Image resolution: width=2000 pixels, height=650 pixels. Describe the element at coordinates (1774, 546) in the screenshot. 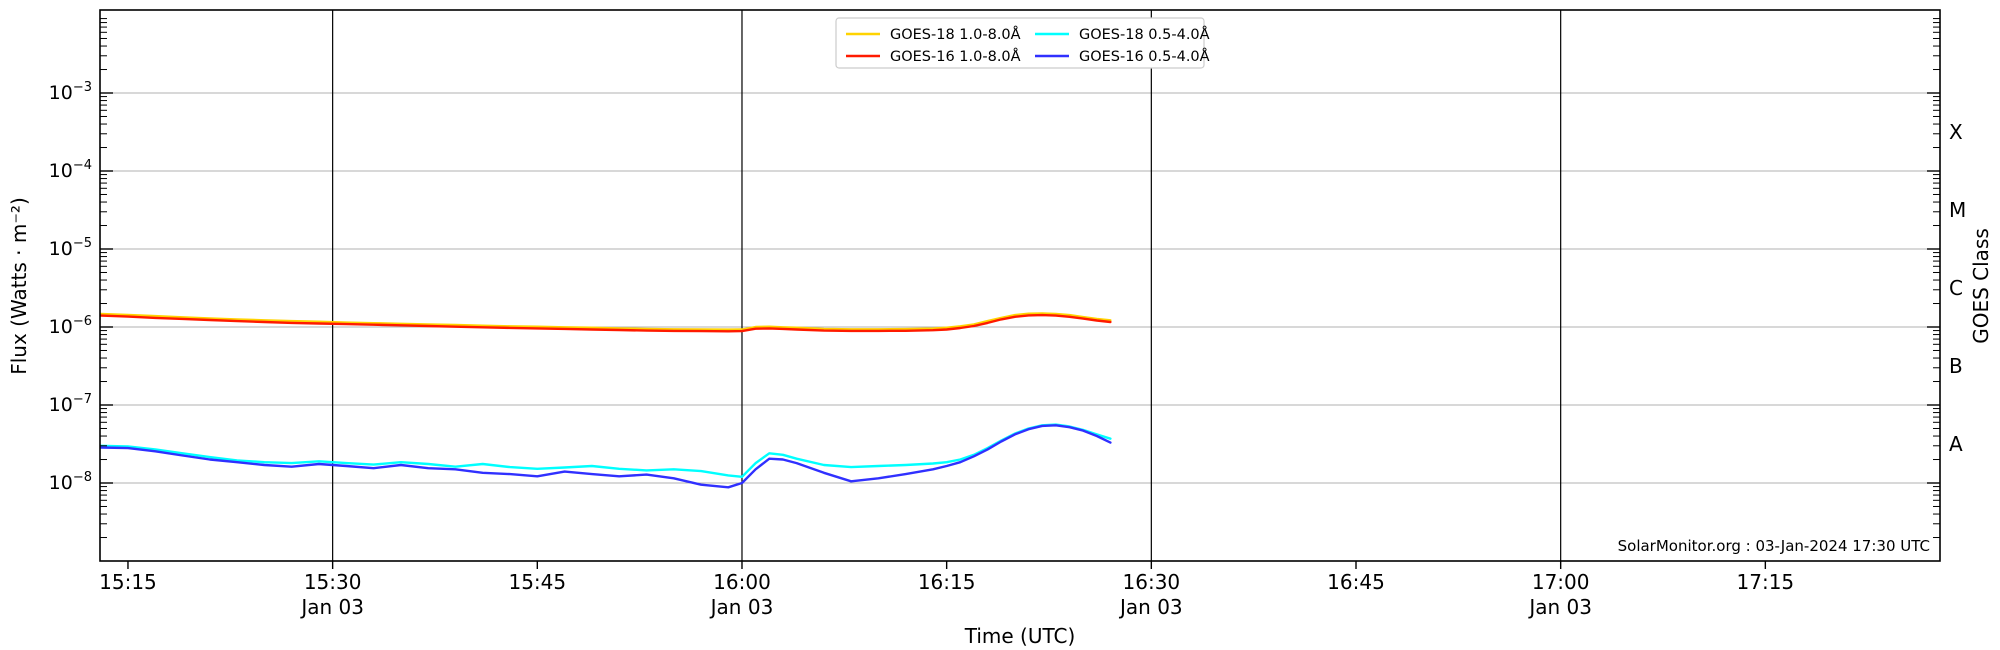

I see `watermark-text: SolarMonitor.org : 03-Jan-2024 17:30 UTC` at that location.